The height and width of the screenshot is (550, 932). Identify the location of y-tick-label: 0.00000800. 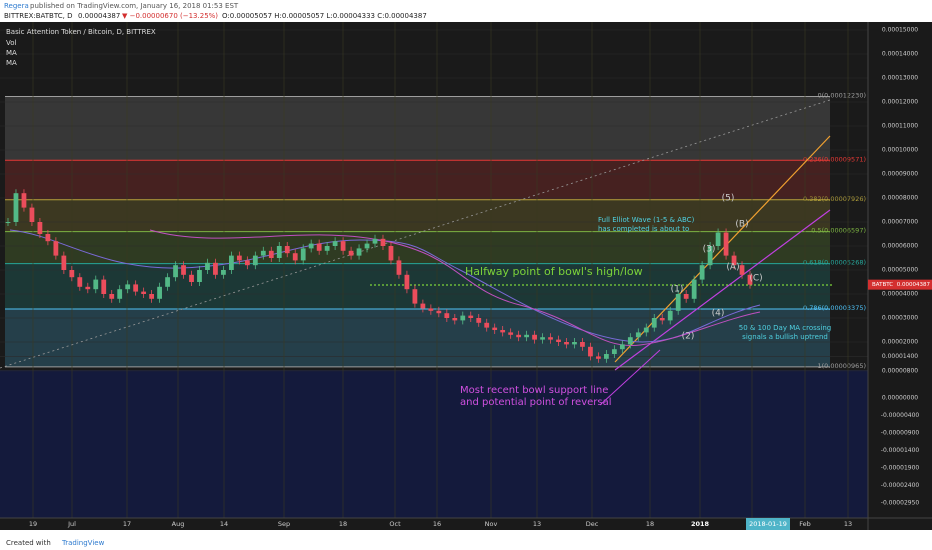
(900, 370).